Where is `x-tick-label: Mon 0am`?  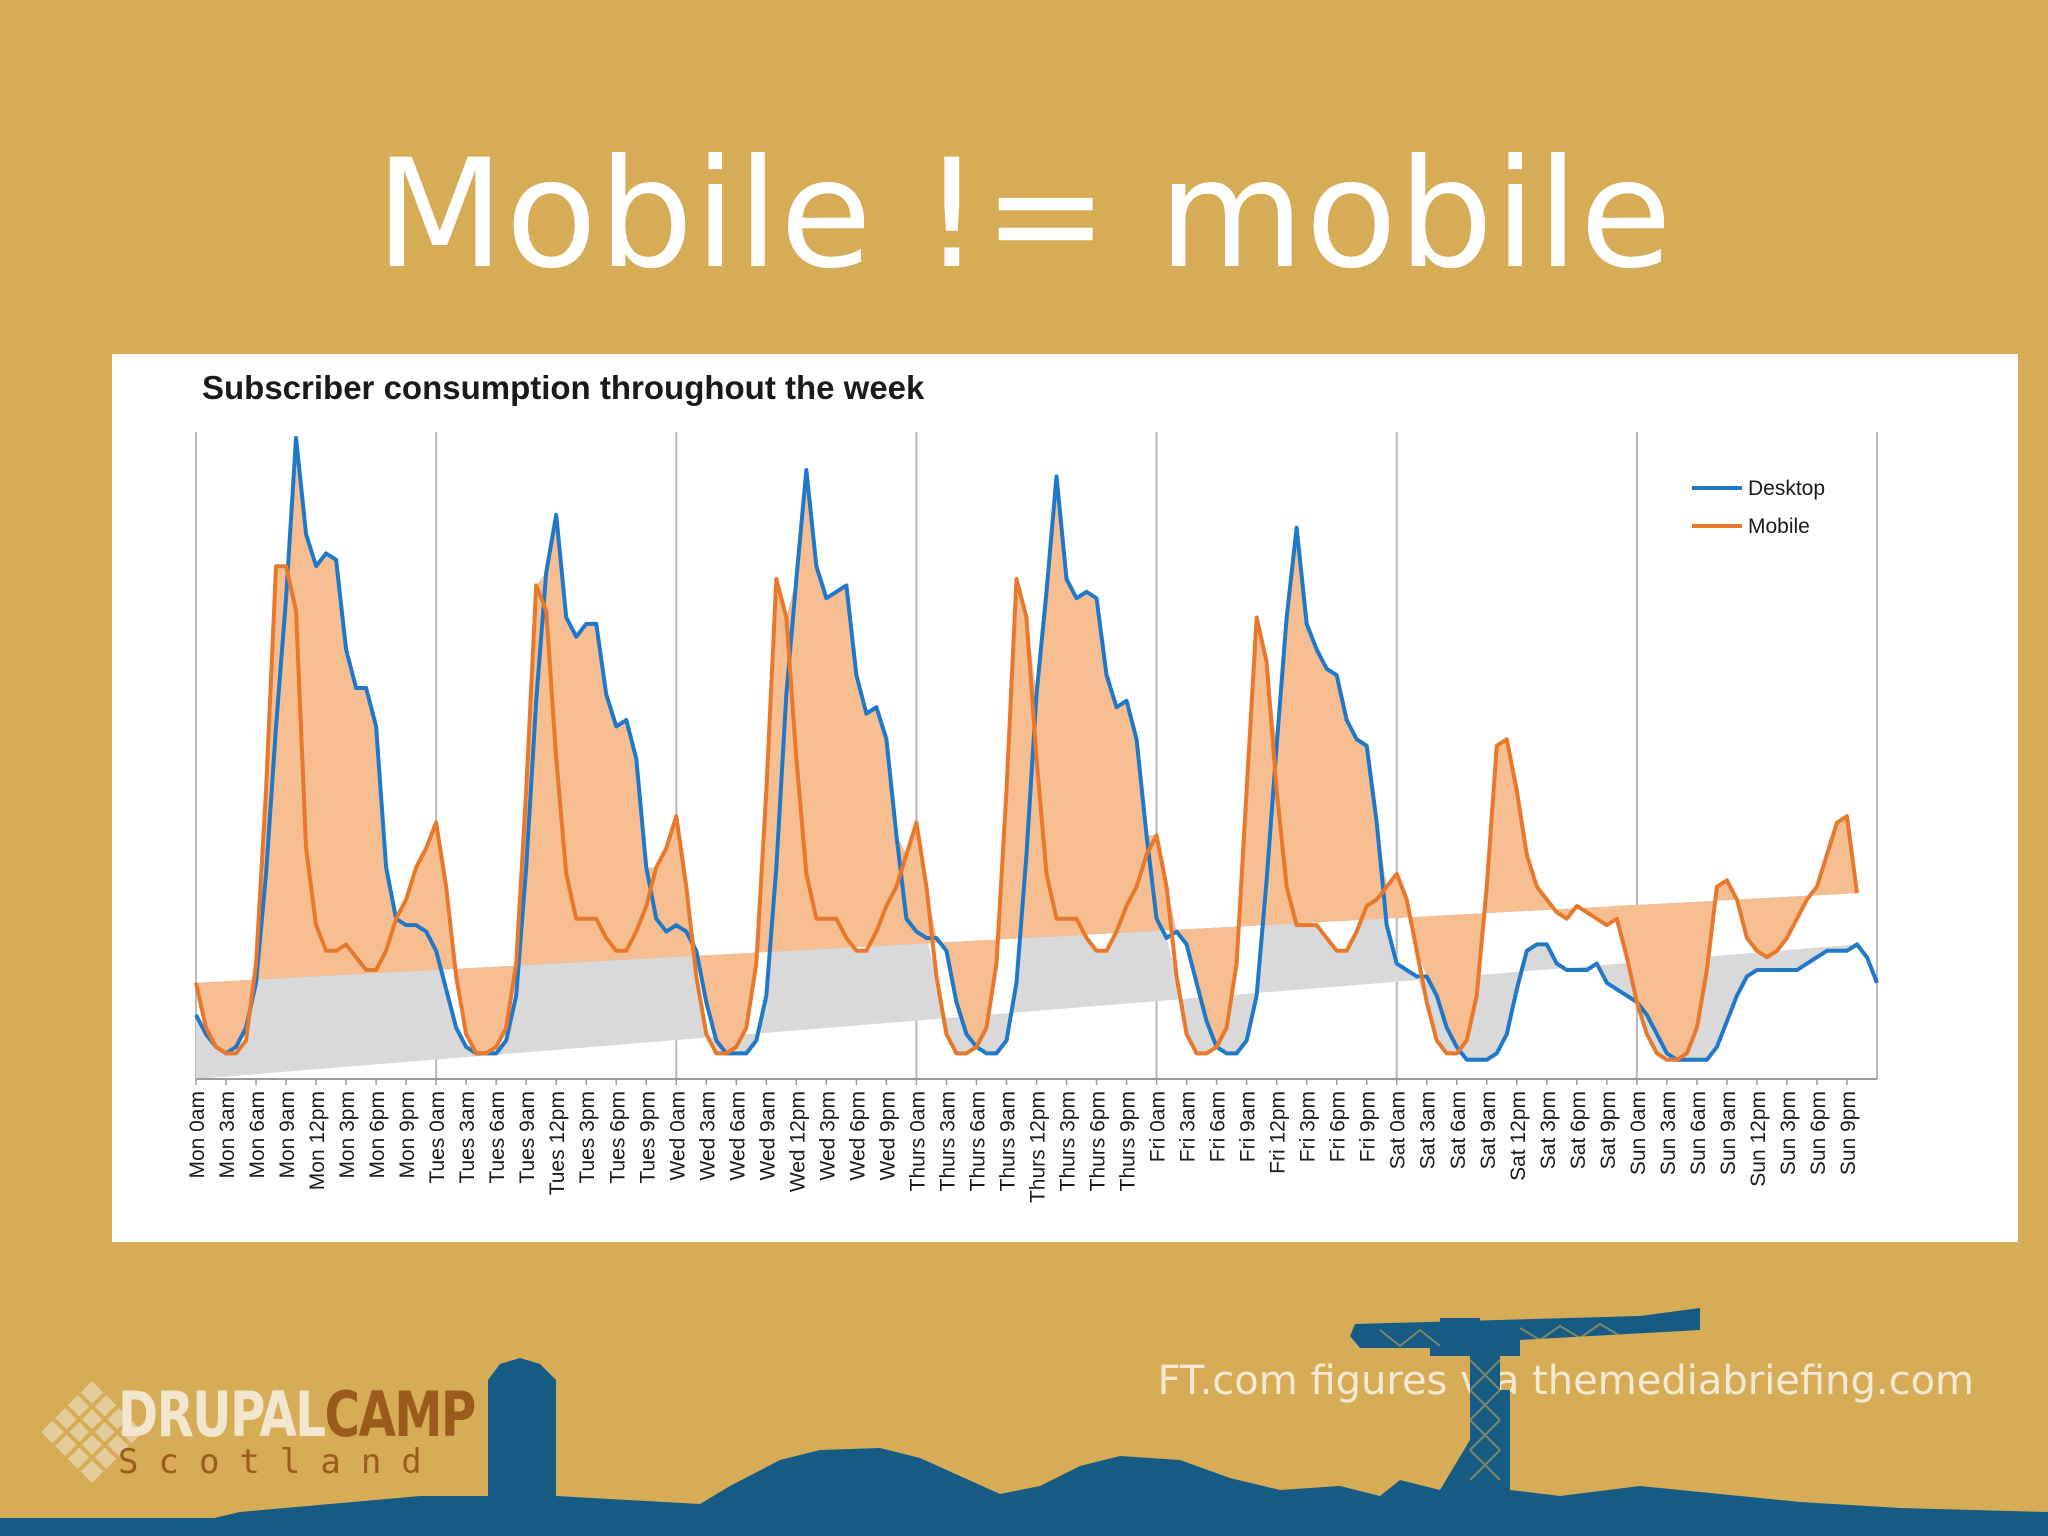
x-tick-label: Mon 0am is located at coordinates (197, 1135).